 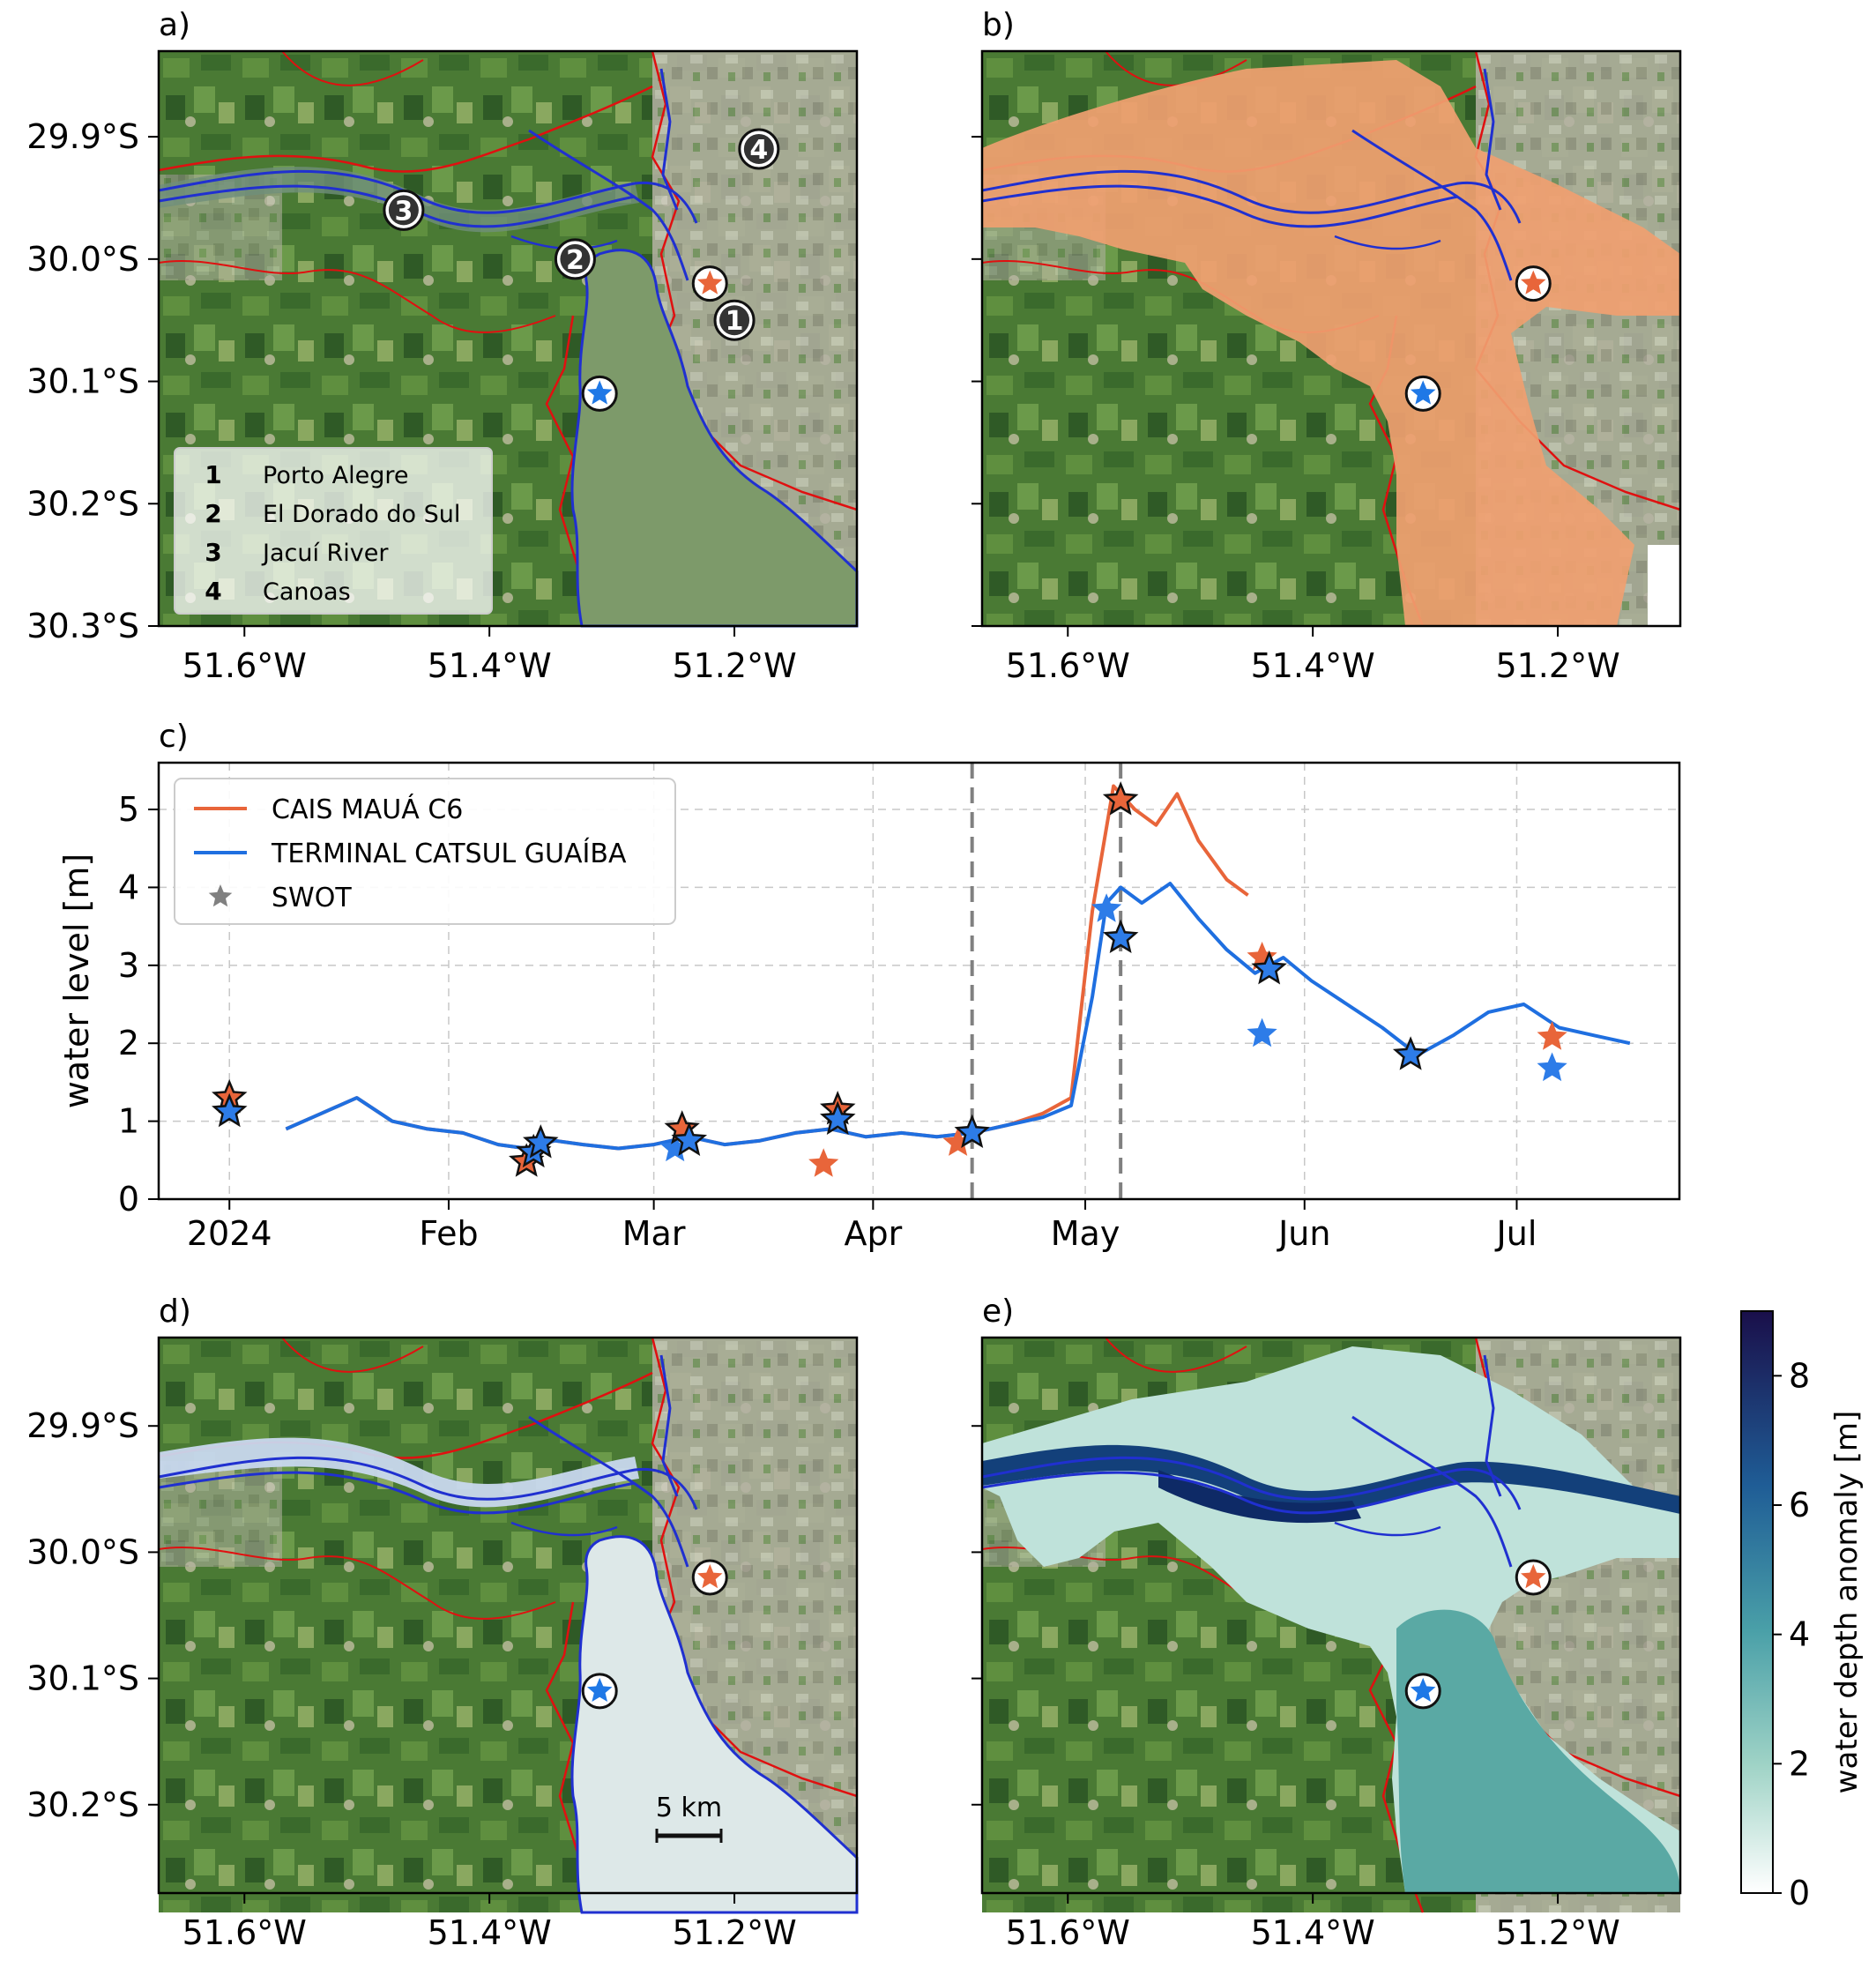 I want to click on map-legend-number: 1, so click(x=213, y=474).